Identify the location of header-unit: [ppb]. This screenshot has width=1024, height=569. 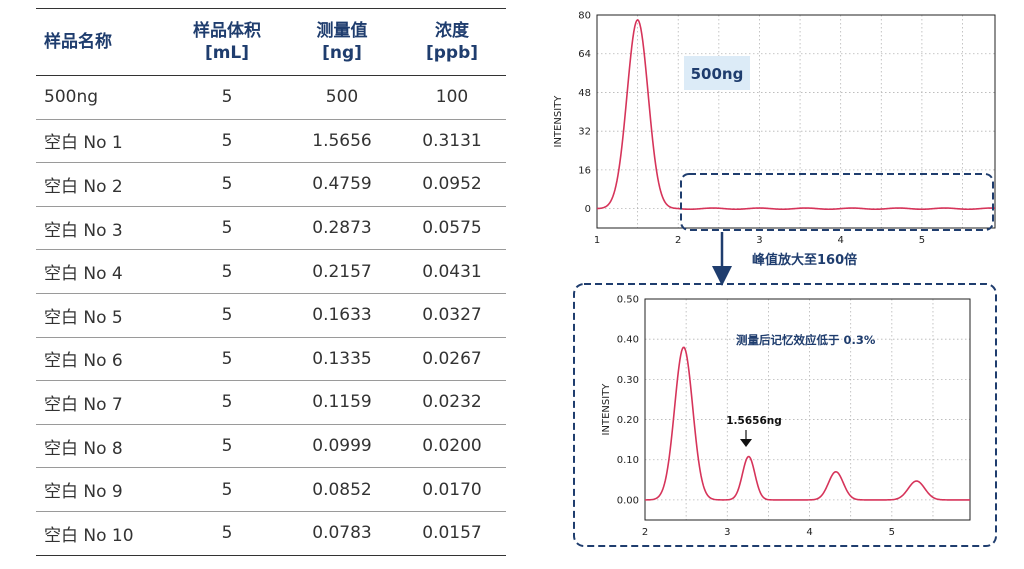
(452, 53).